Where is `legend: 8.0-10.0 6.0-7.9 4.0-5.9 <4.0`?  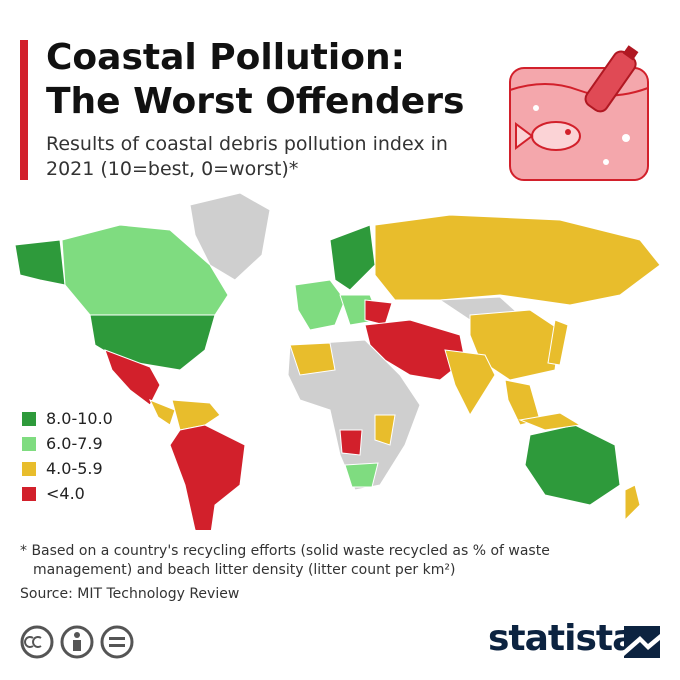
legend: 8.0-10.0 6.0-7.9 4.0-5.9 <4.0 is located at coordinates (67, 456).